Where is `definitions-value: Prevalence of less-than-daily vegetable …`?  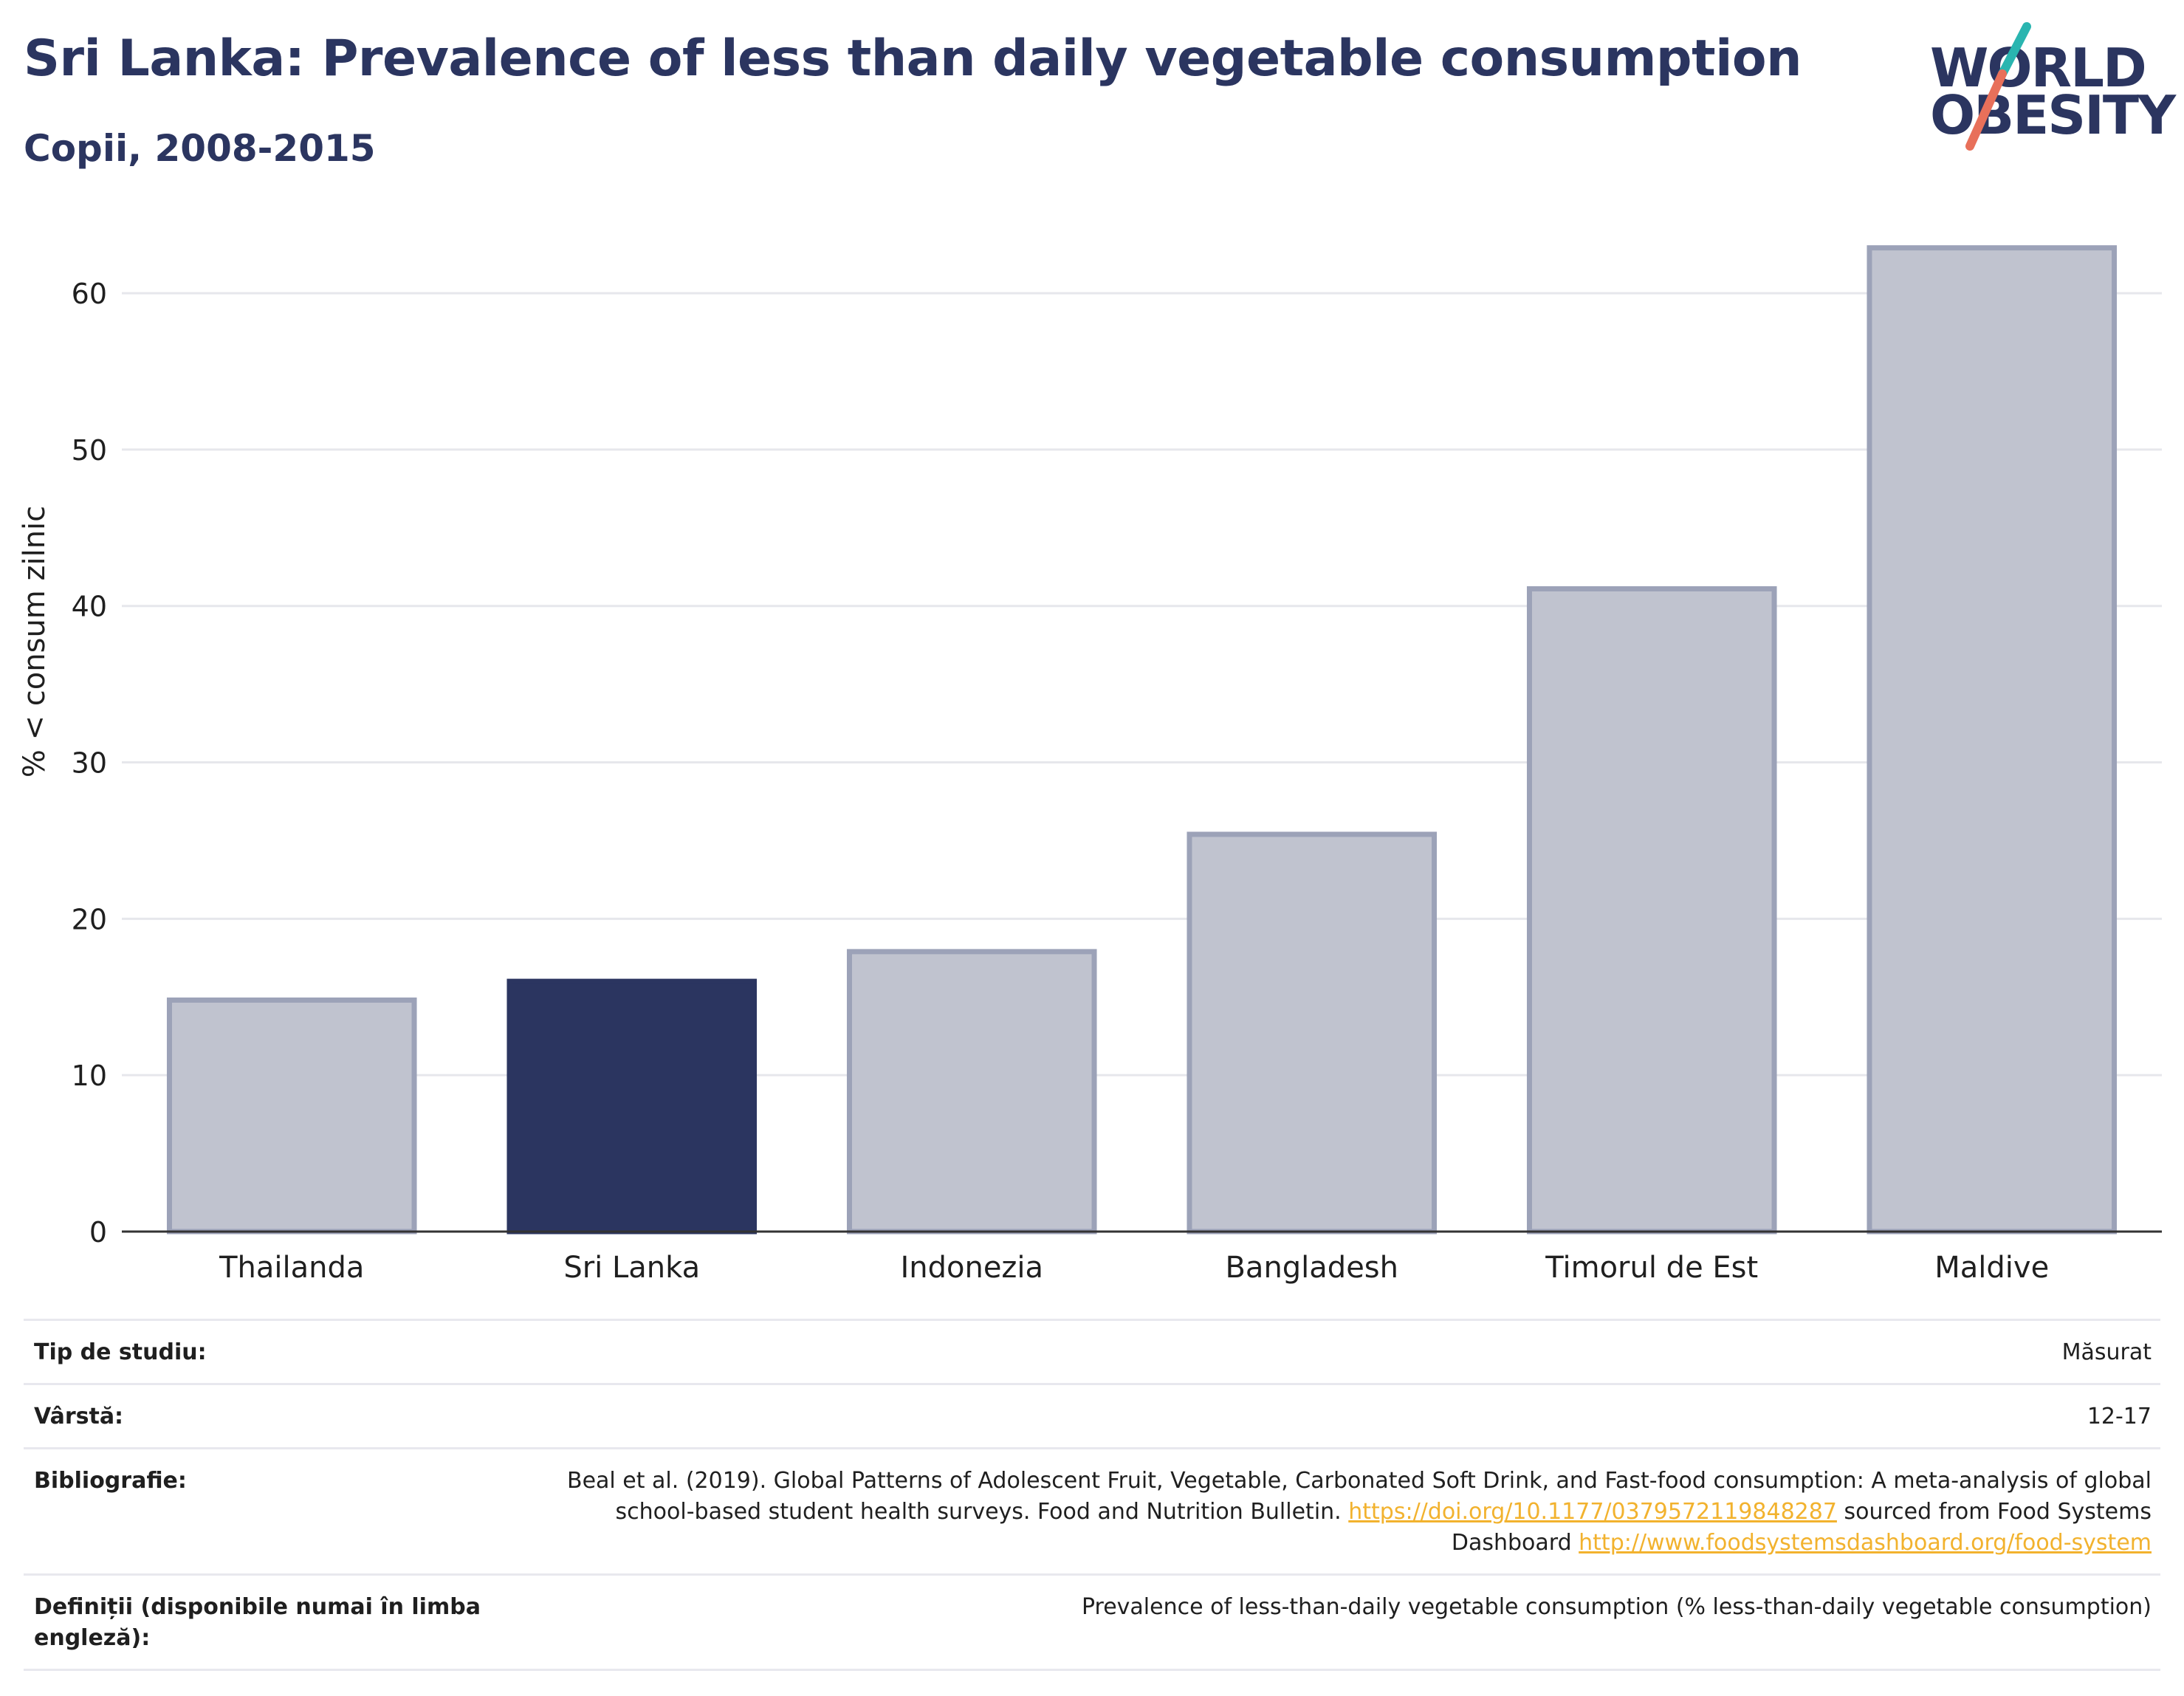 definitions-value: Prevalence of less-than-daily vegetable … is located at coordinates (1616, 1607).